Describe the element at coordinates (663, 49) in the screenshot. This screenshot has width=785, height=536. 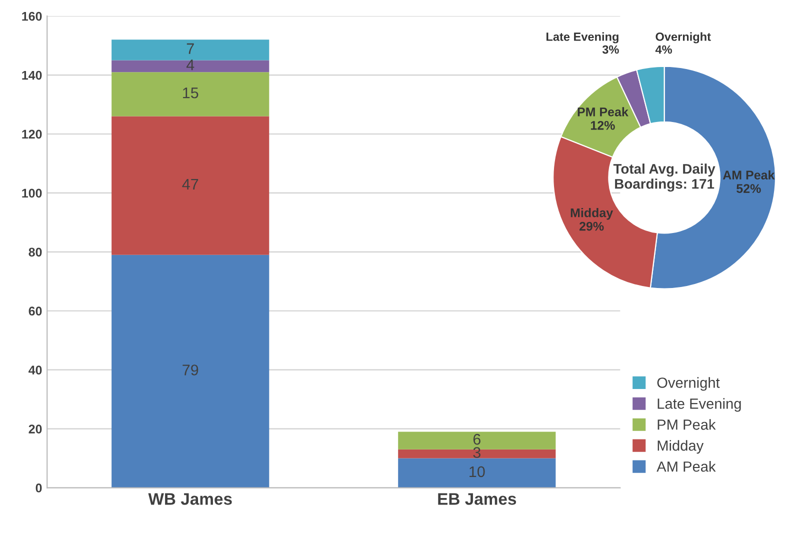
I see `data-label: 4%` at that location.